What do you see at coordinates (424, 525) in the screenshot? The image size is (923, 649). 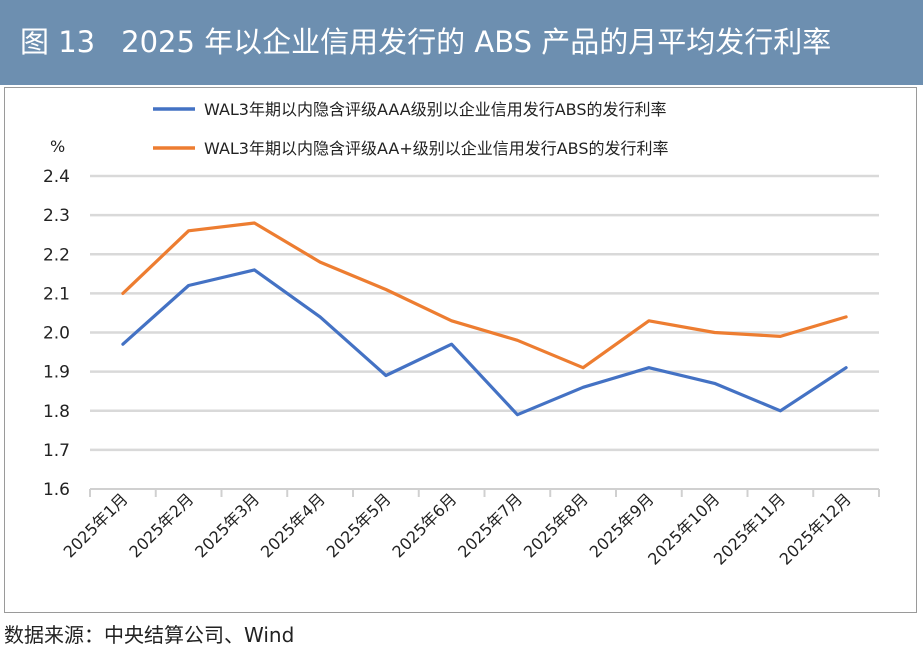 I see `x-tick-label: 2025年6月` at bounding box center [424, 525].